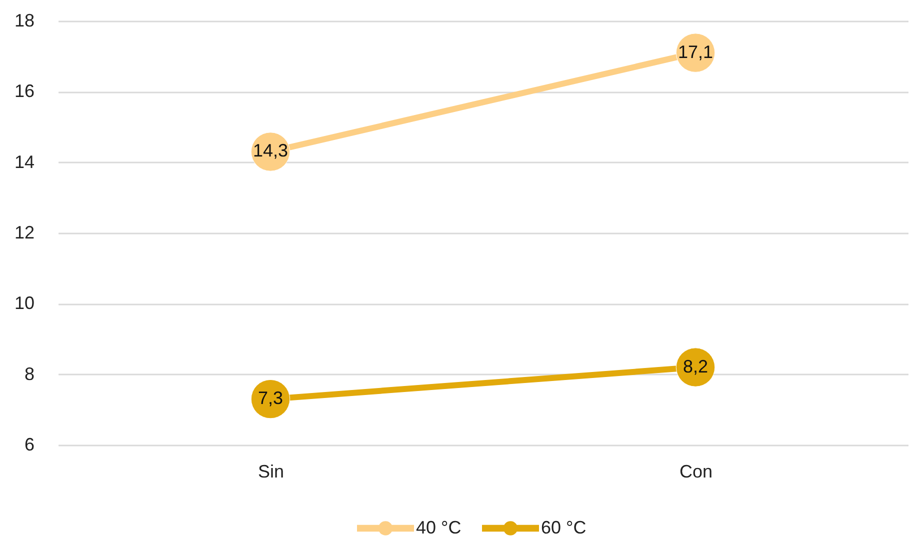 This screenshot has width=912, height=539. Describe the element at coordinates (270, 150) in the screenshot. I see `data-label: 14,3` at that location.